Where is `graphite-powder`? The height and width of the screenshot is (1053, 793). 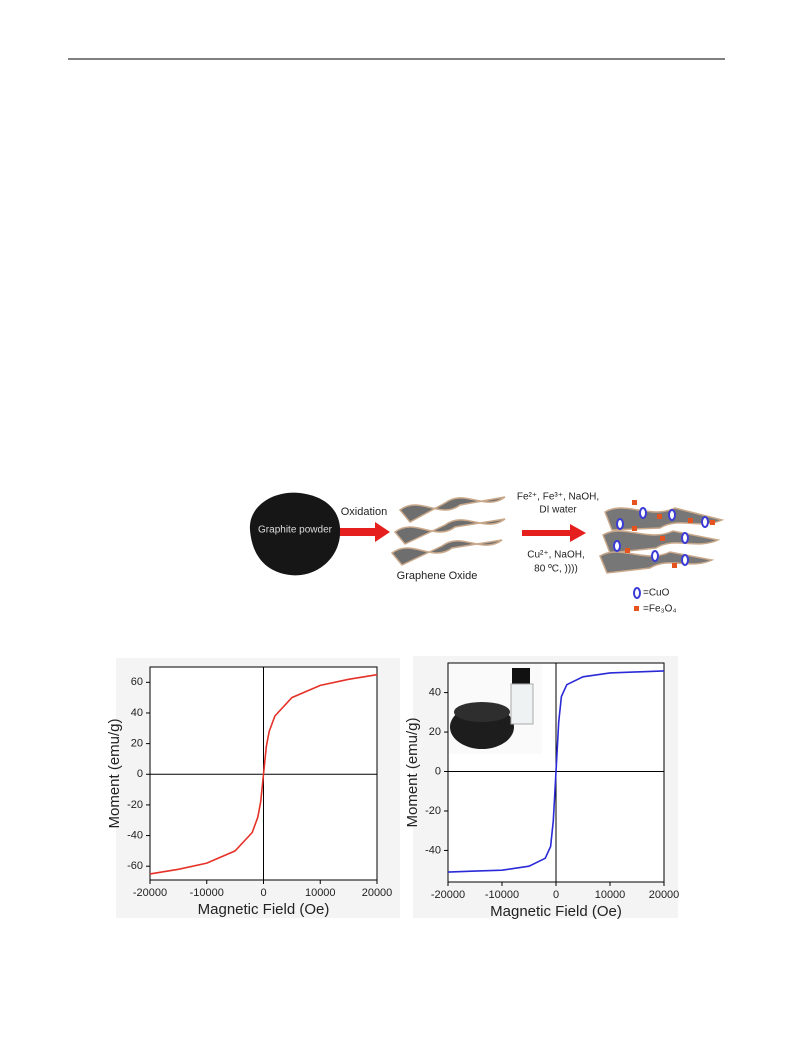
graphite-powder is located at coordinates (295, 534).